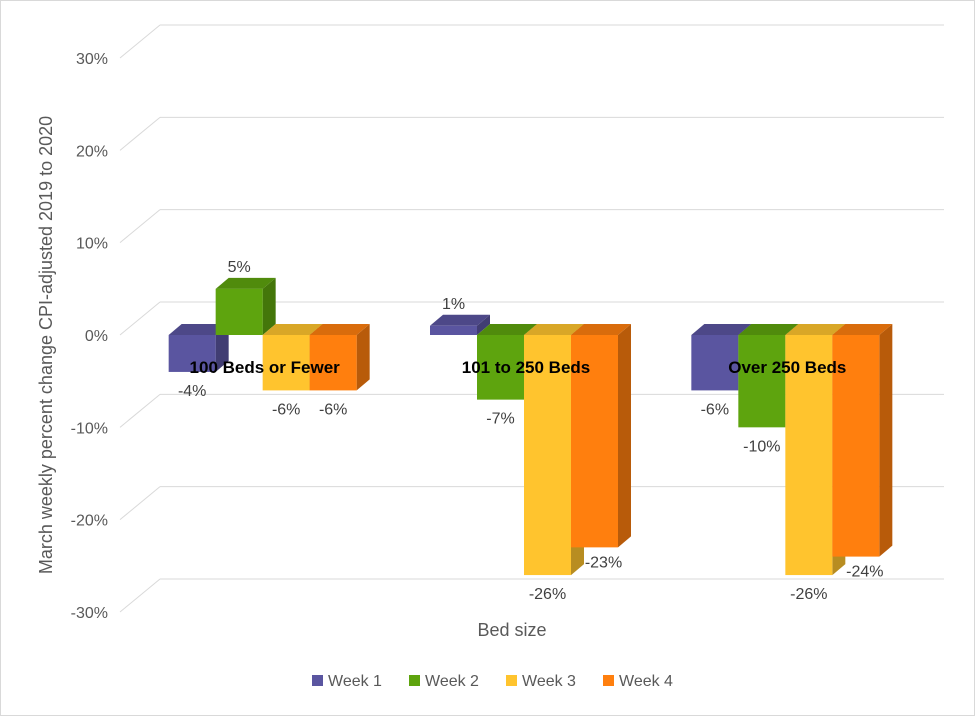 This screenshot has width=975, height=721. What do you see at coordinates (500, 419) in the screenshot?
I see `data-label: -7%` at bounding box center [500, 419].